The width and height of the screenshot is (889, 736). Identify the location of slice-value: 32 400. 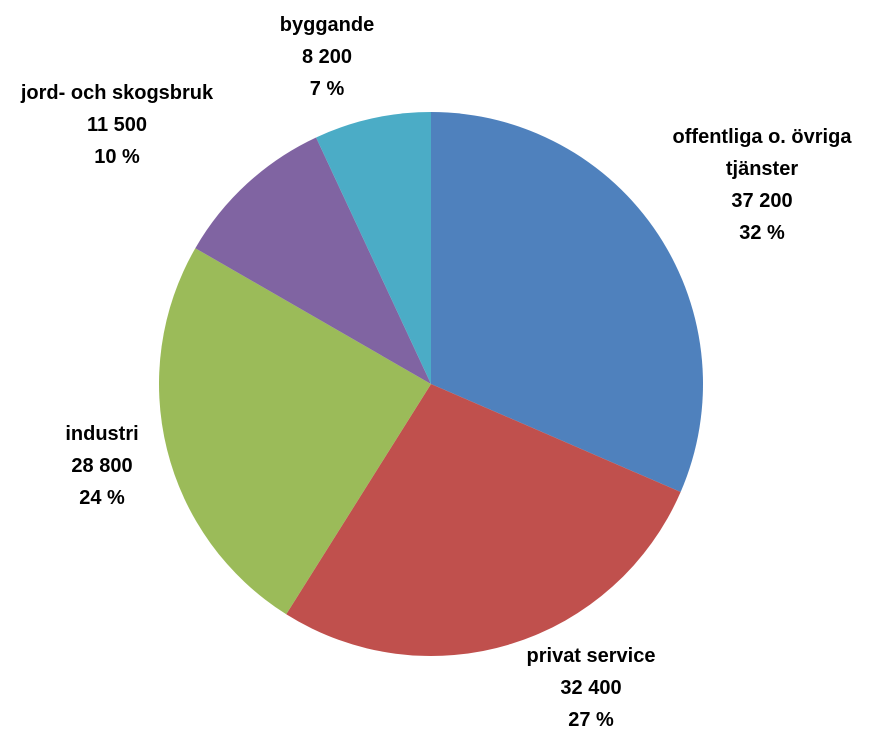
(591, 688).